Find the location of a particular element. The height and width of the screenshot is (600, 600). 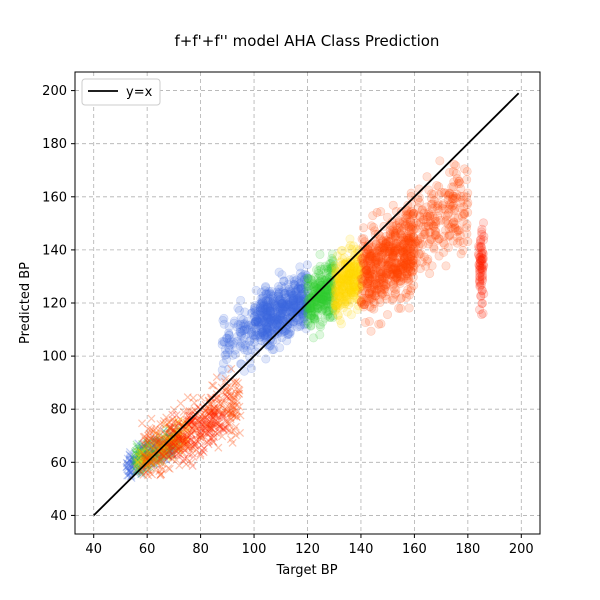

y-axis-label: Predicted BP is located at coordinates (25, 303).